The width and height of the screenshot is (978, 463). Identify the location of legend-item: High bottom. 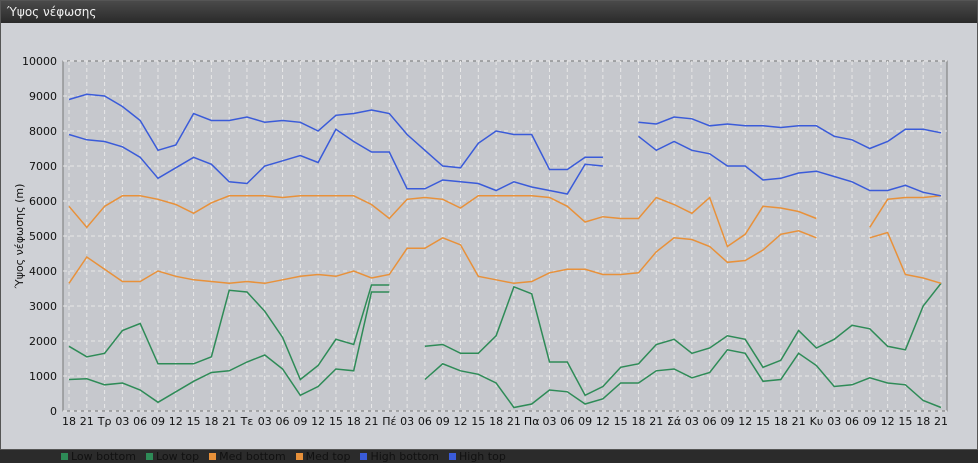
(399, 456).